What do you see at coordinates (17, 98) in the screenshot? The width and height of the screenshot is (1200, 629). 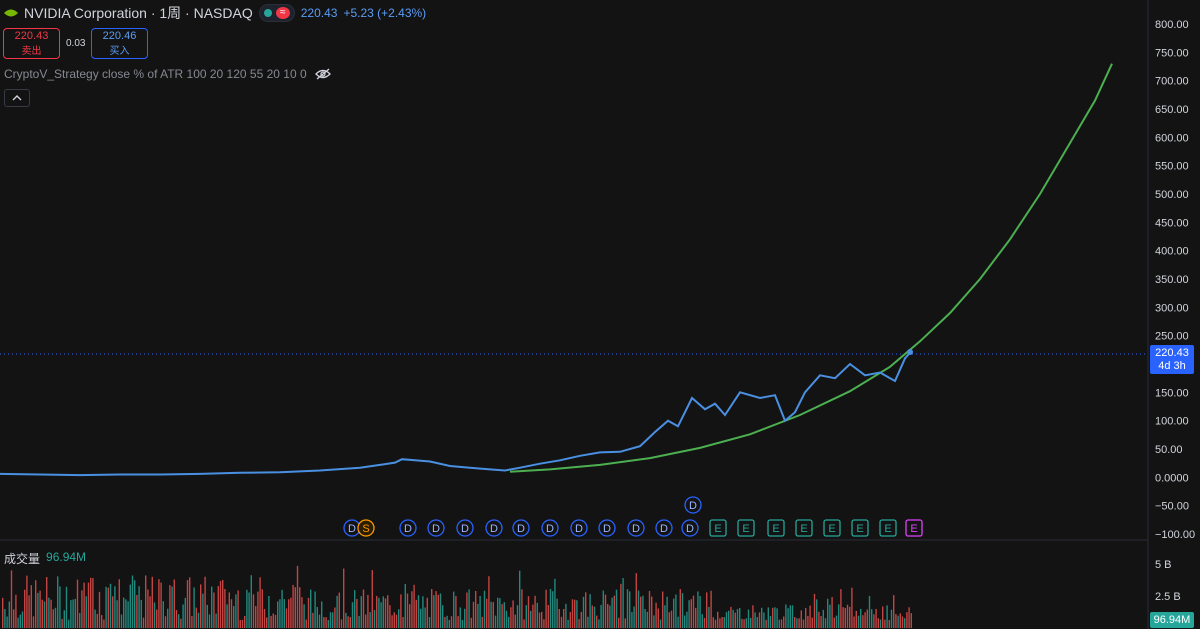 I see `collapse-legend-button` at bounding box center [17, 98].